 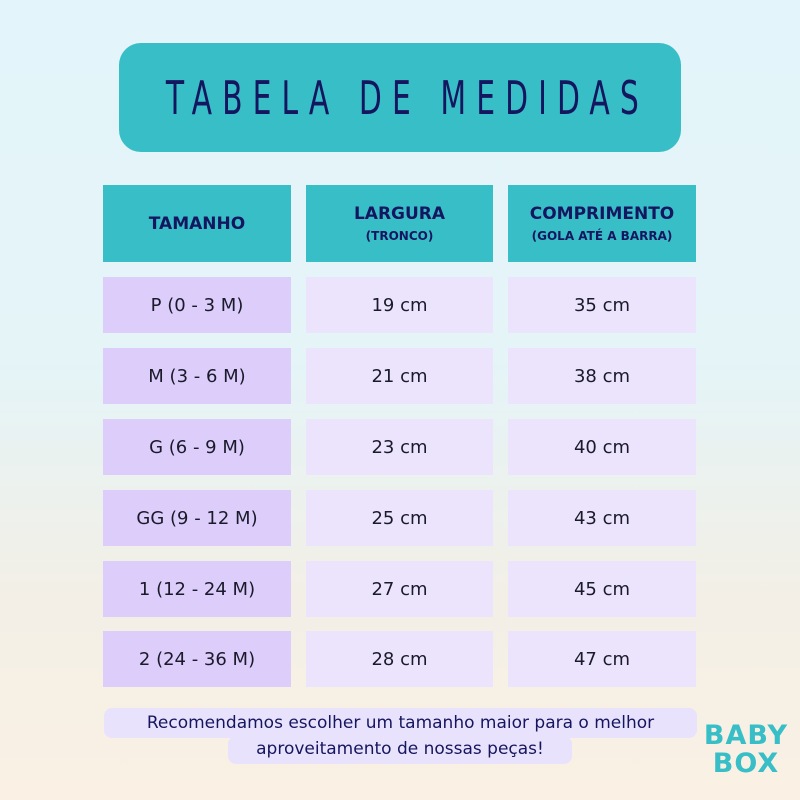 What do you see at coordinates (399, 376) in the screenshot?
I see `cell-largura: 21 cm` at bounding box center [399, 376].